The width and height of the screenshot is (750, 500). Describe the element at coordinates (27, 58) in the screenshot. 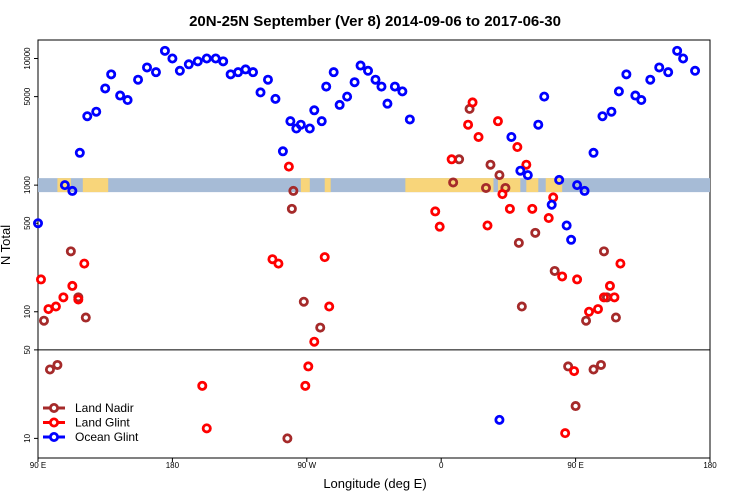

I see `y-tick-label: 10000` at that location.